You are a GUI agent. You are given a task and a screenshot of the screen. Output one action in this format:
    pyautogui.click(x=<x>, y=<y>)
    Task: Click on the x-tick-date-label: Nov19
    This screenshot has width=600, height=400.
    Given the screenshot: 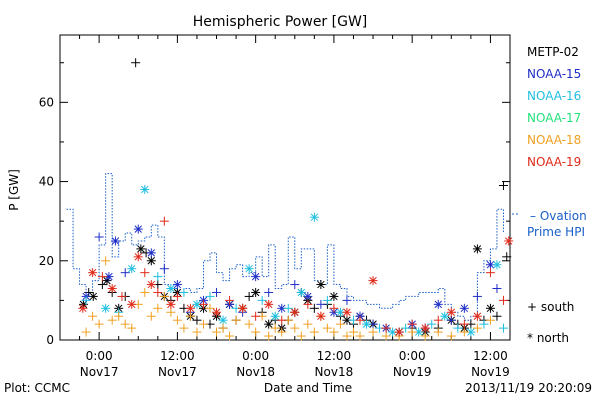 What is the action you would take?
    pyautogui.click(x=490, y=372)
    